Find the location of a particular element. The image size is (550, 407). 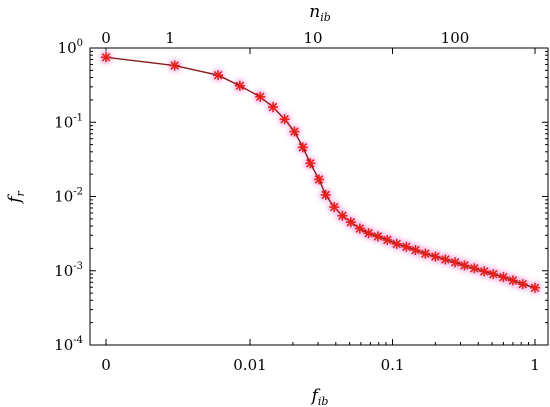

y-tick-label: 10⁰ is located at coordinates (70, 47).